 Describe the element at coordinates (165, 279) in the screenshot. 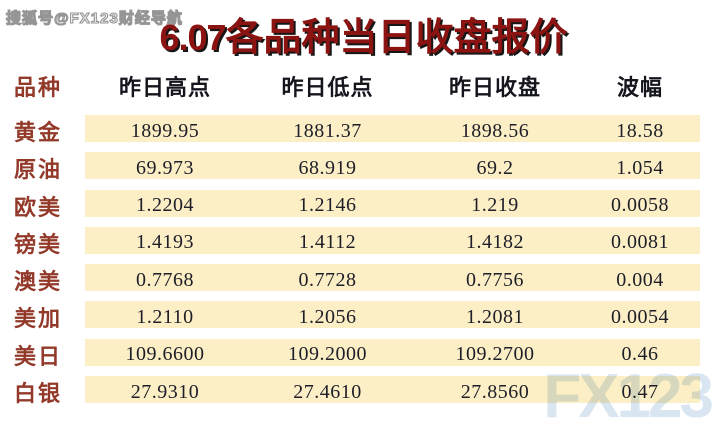

I see `prev-high-value: 0.7768` at that location.